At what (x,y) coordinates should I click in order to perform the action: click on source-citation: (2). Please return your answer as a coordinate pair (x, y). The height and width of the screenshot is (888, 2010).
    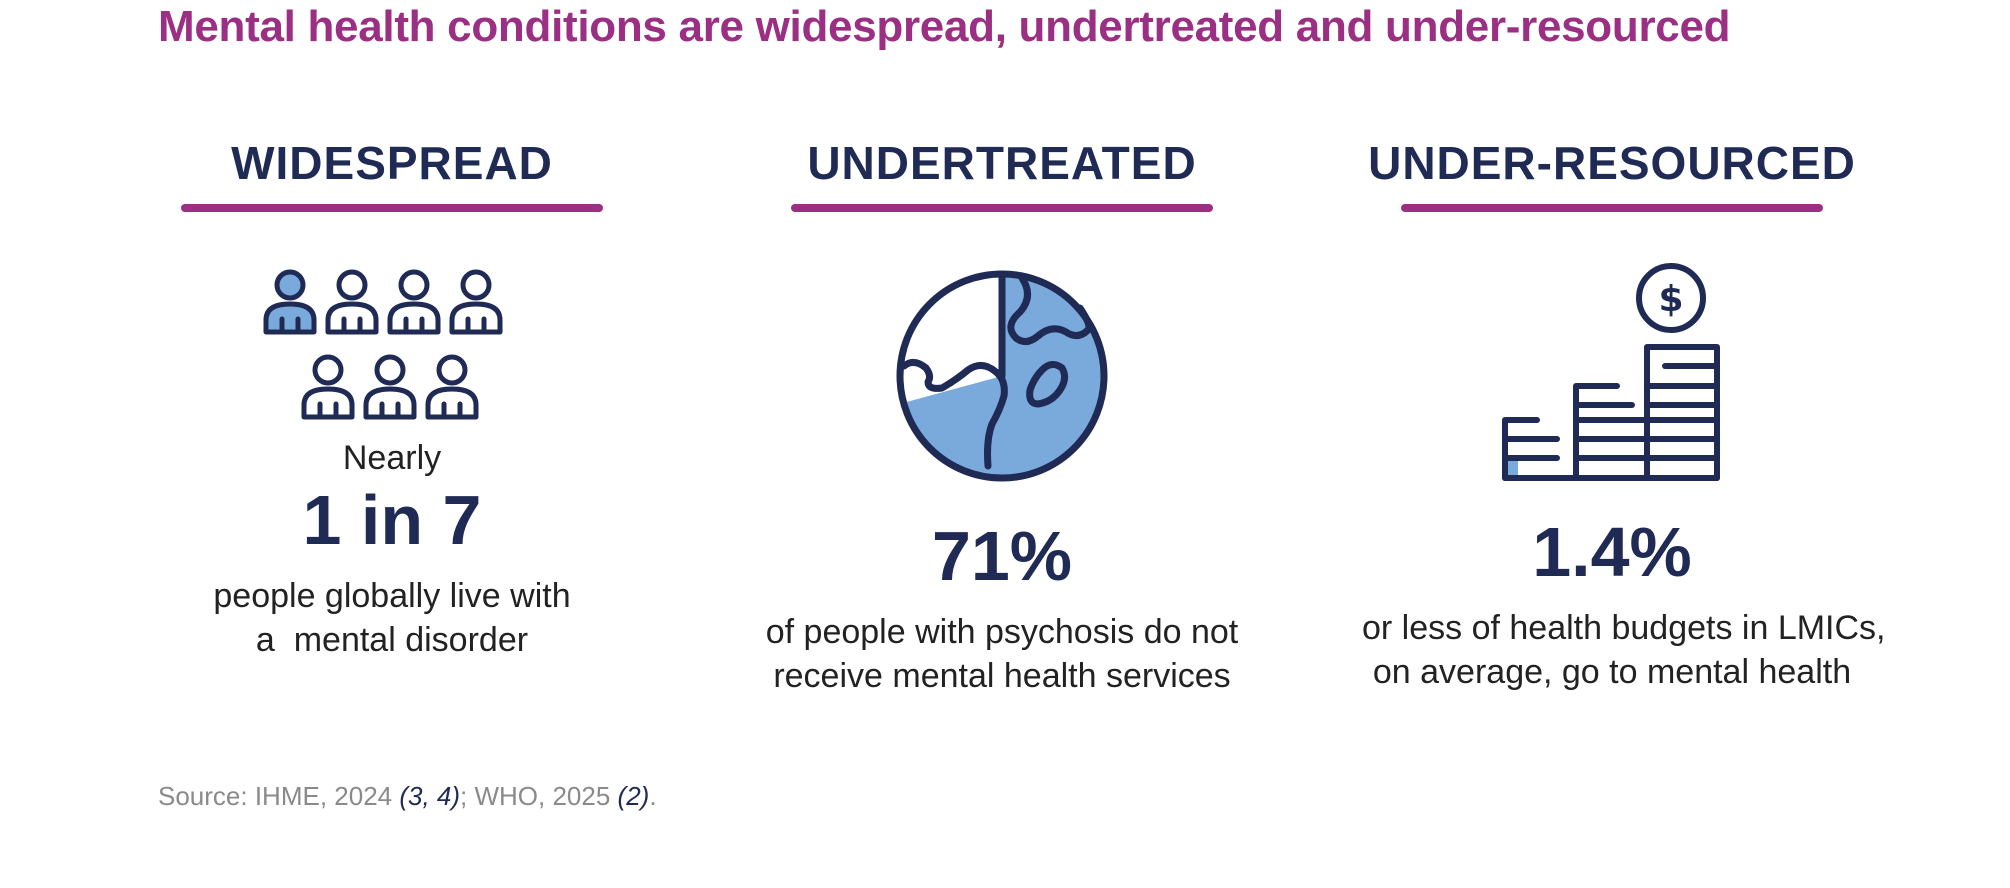
    Looking at the image, I should click on (633, 796).